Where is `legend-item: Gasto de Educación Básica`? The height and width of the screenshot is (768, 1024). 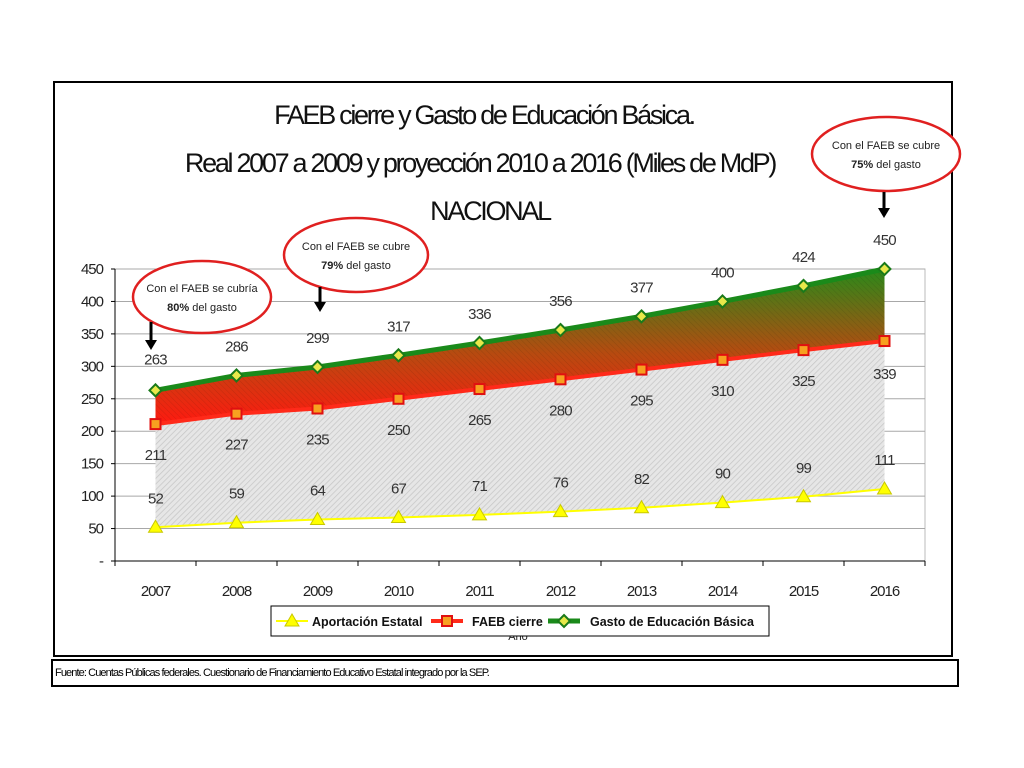
legend-item: Gasto de Educación Básica is located at coordinates (651, 621).